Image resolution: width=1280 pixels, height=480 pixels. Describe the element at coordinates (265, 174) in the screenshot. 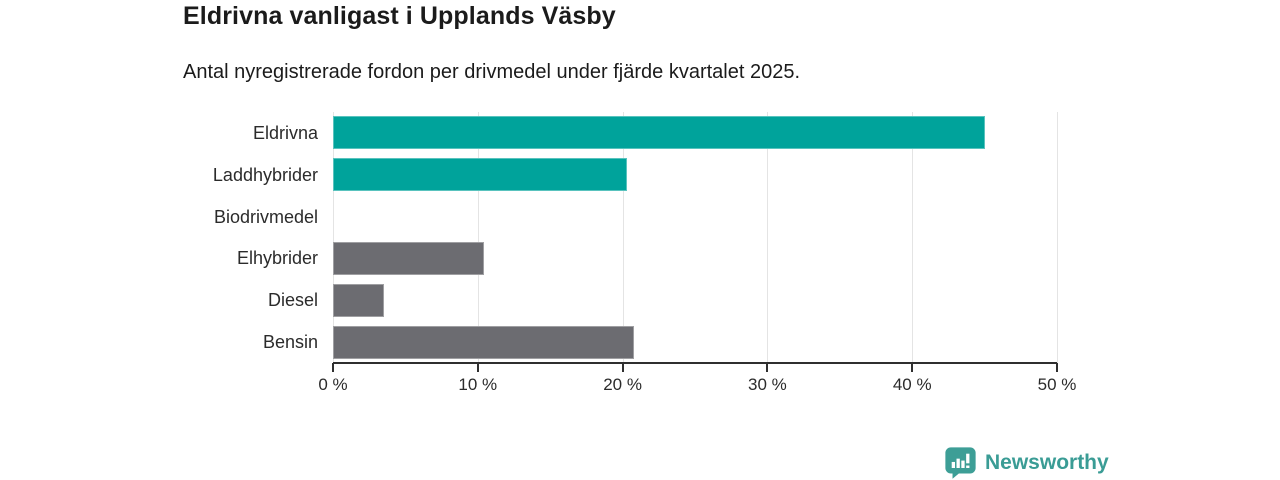

I see `category-label: Laddhybrider` at that location.